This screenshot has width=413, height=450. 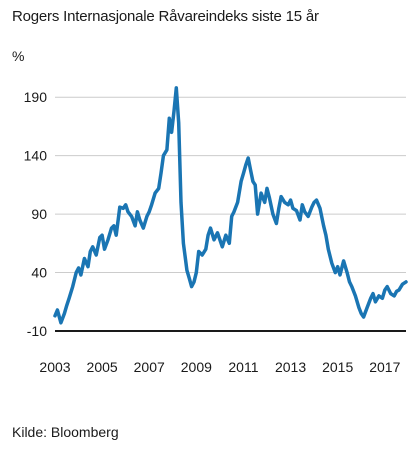 What do you see at coordinates (18, 56) in the screenshot?
I see `y-axis-unit-label: %` at bounding box center [18, 56].